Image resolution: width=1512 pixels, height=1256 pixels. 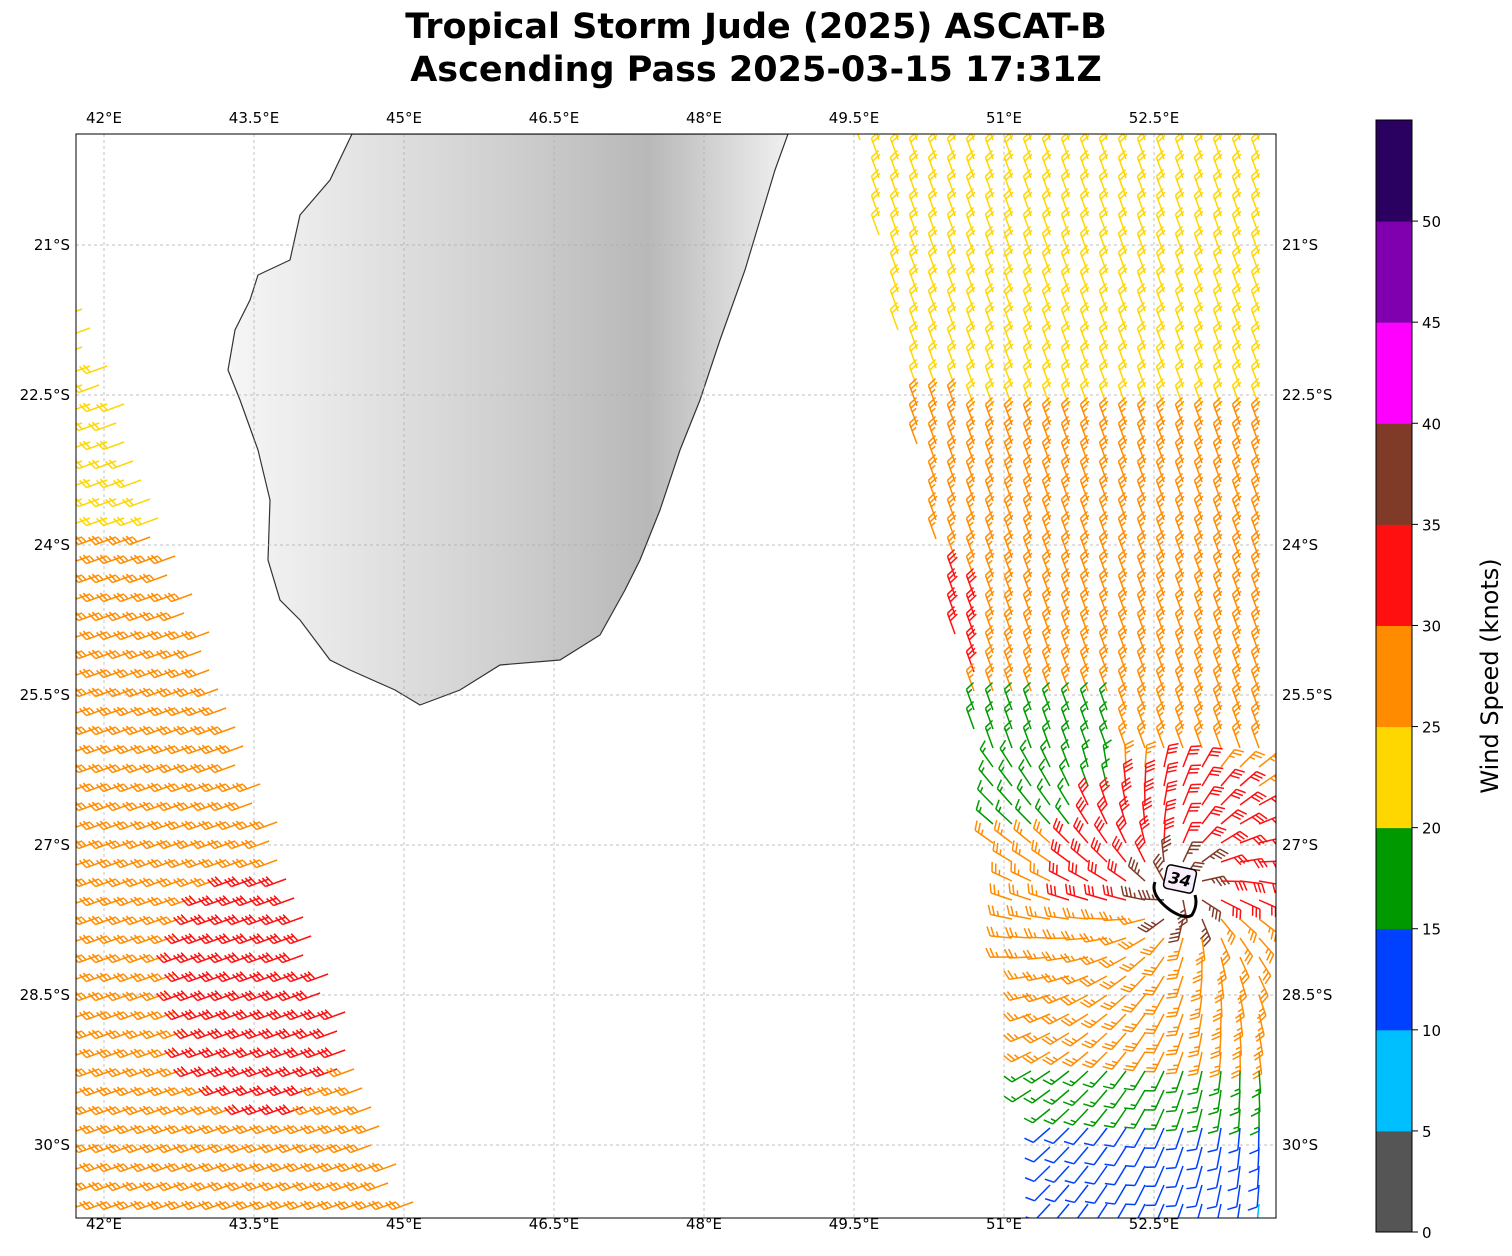 I want to click on lat-tick-label: 24°S, so click(x=1300, y=545).